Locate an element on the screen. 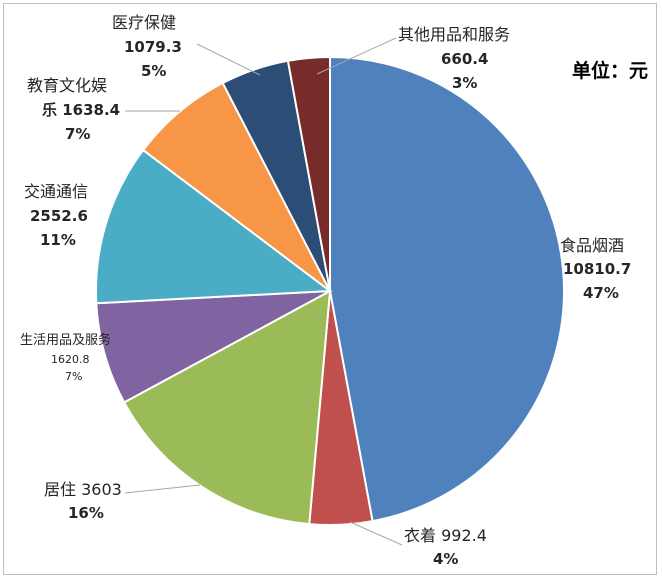 This screenshot has height=580, width=662. label-household-name: 生活用品及服务 is located at coordinates (65, 340).